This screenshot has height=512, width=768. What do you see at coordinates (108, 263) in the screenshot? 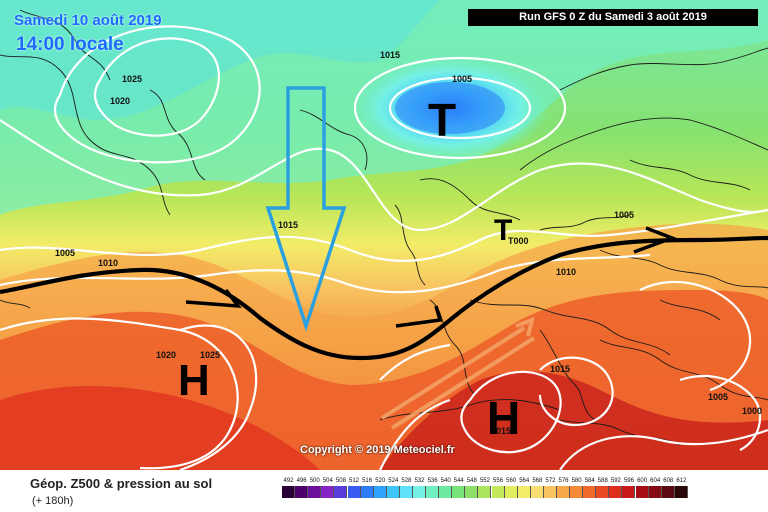
I see `isobar-label: 1010` at bounding box center [108, 263].